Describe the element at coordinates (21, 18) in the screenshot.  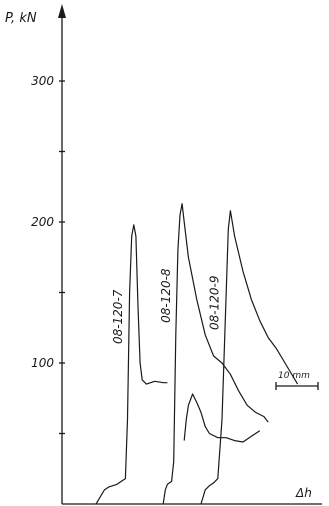
I see `y-axis-label: P, kN` at that location.